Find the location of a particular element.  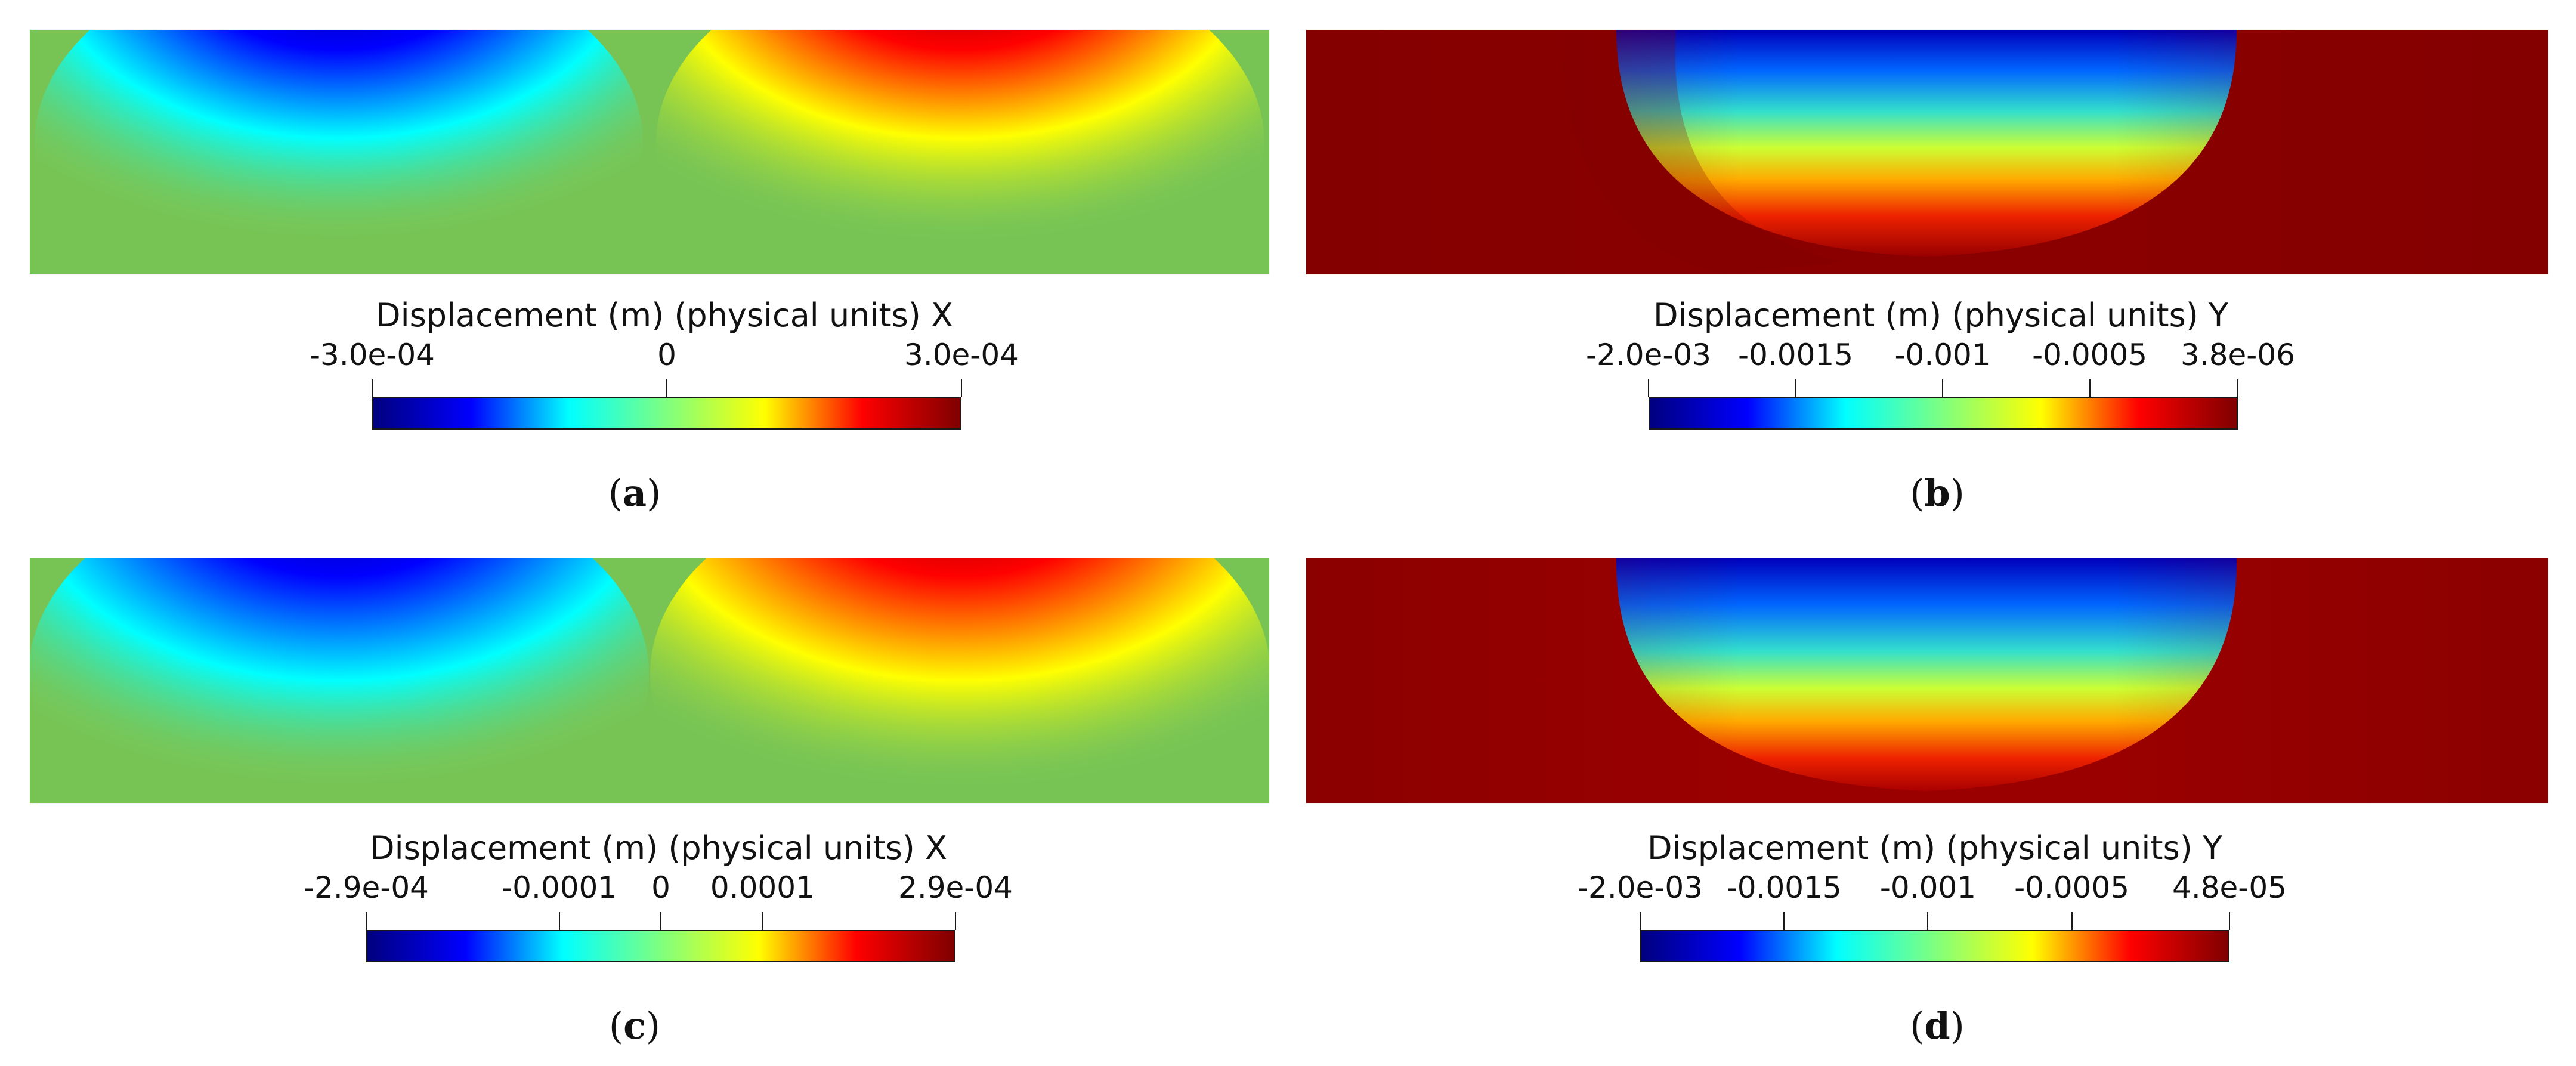

tick-label: 3.8e-06 is located at coordinates (2238, 355).